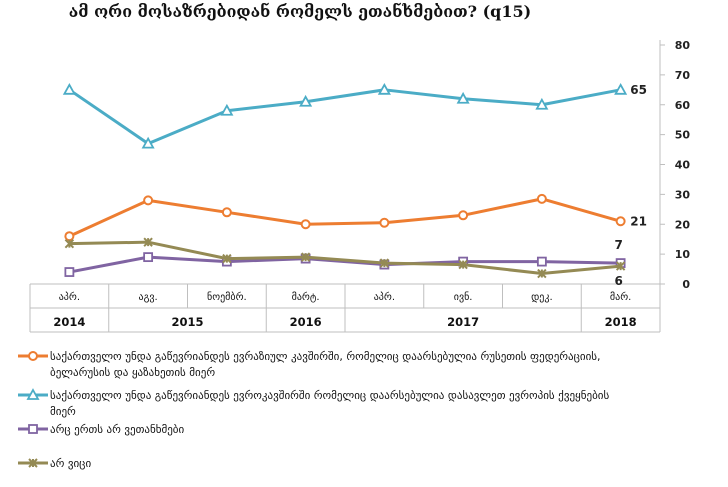 Image resolution: width=728 pixels, height=487 pixels. What do you see at coordinates (70, 463) in the screenshot?
I see `legend-label: არ ვიცი` at bounding box center [70, 463].